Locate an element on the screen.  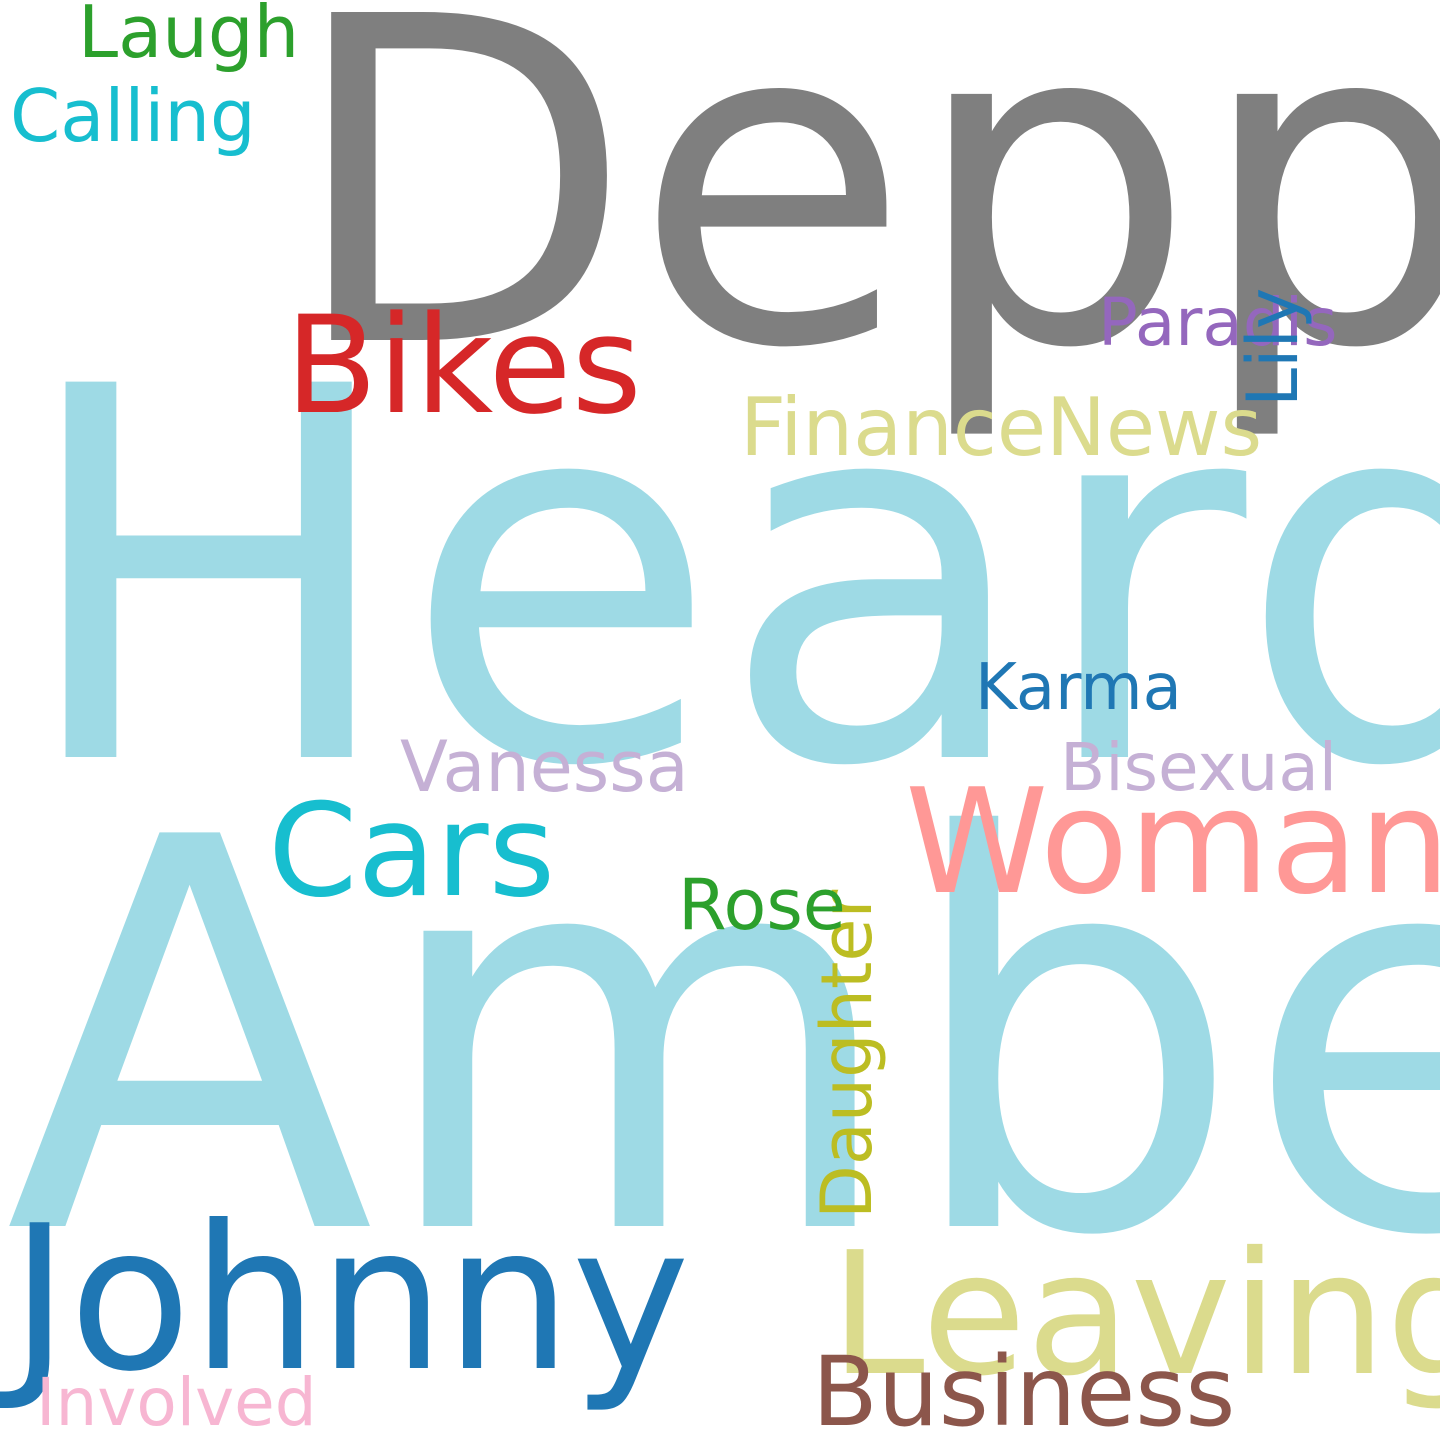
word-cars: Cars is located at coordinates (412, 851).